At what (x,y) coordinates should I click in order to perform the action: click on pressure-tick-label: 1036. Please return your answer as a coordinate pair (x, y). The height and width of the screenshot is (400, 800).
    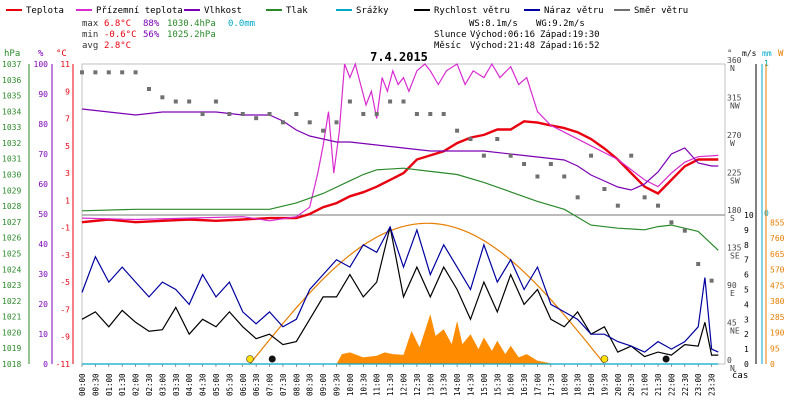
    Looking at the image, I should click on (11, 80).